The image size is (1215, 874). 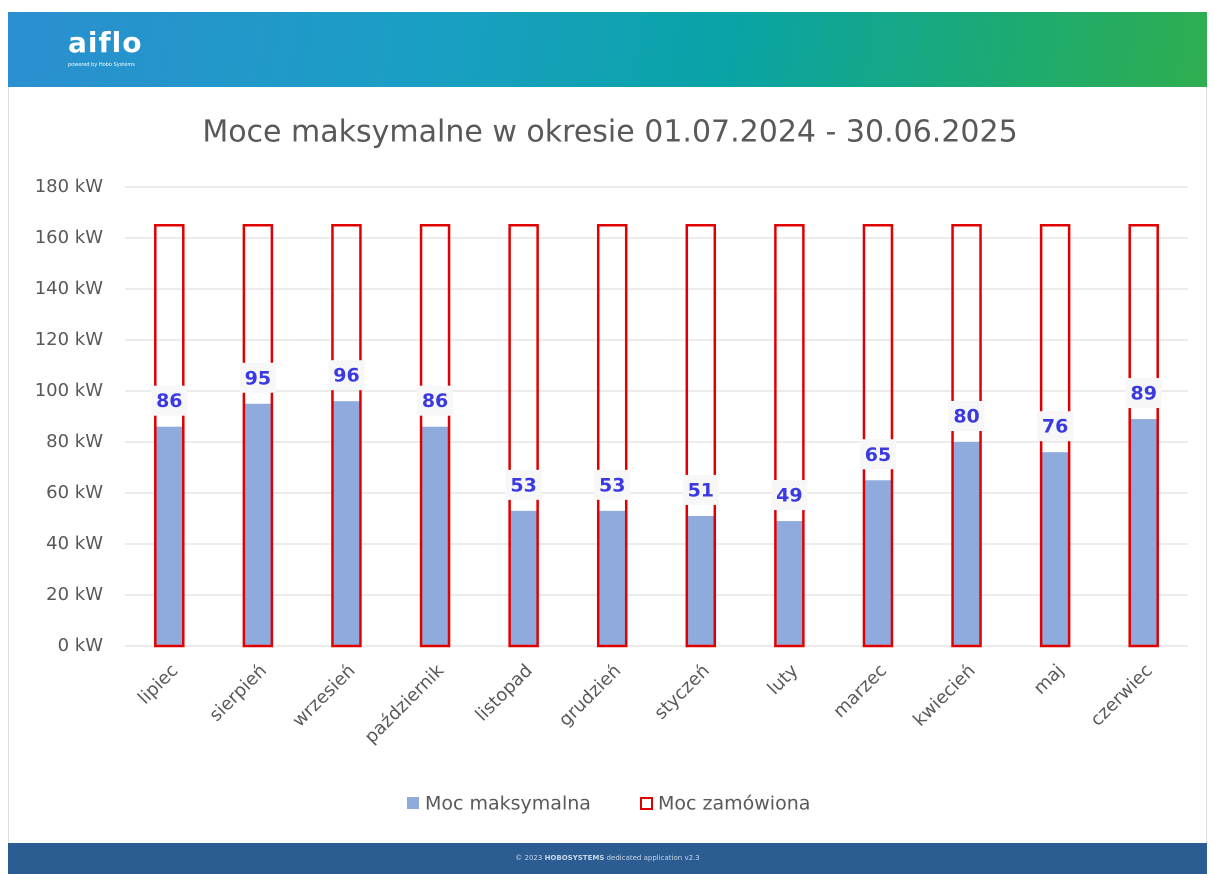 What do you see at coordinates (1049, 679) in the screenshot?
I see `x-tick-label: maj` at bounding box center [1049, 679].